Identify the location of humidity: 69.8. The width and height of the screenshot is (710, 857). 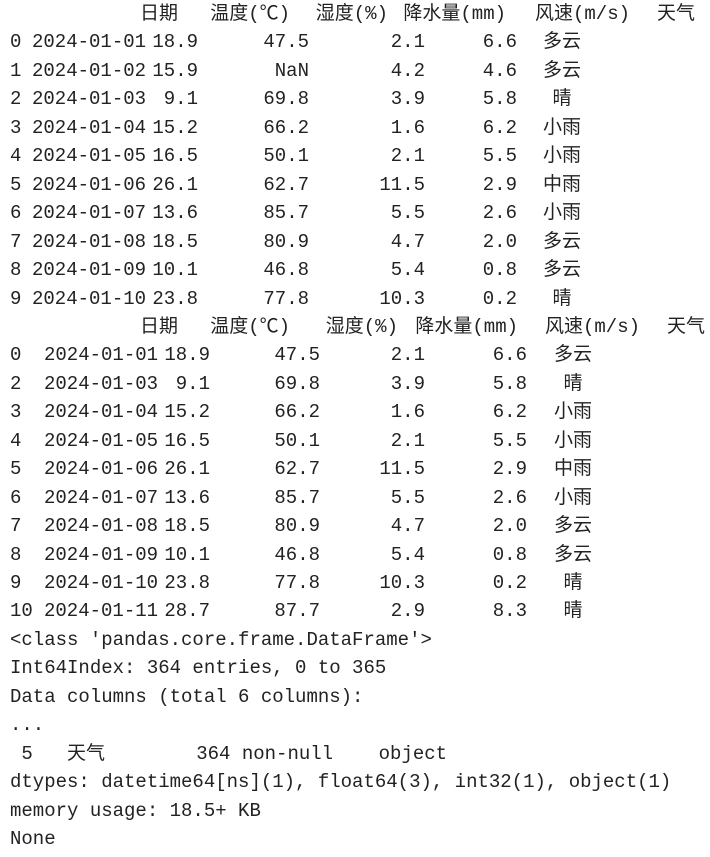
(286, 99).